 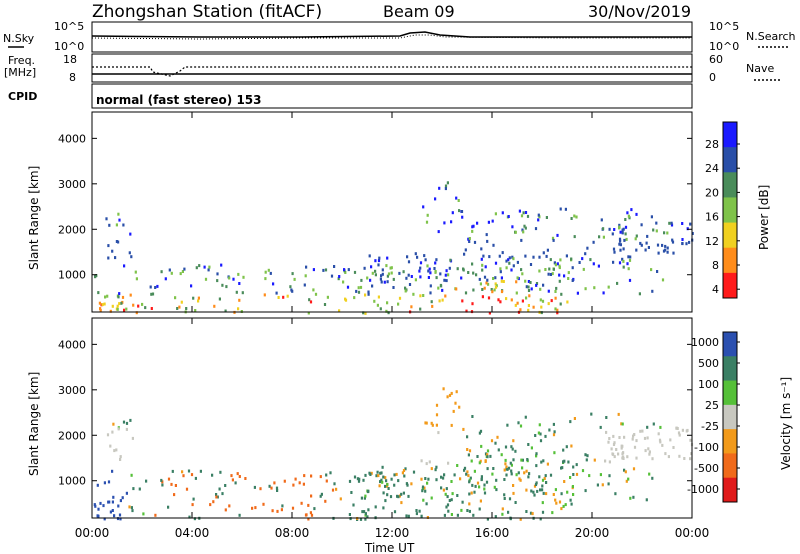 I want to click on y-tick-label: 2000, so click(x=72, y=435).